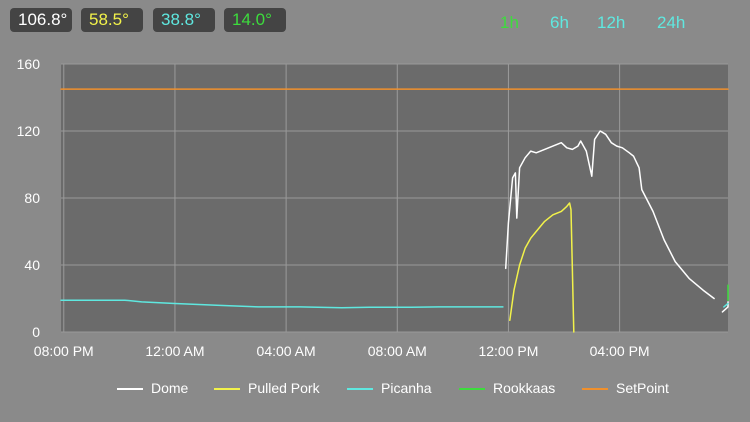 This screenshot has width=750, height=422. I want to click on x-tick-label: 04:00 PM, so click(620, 351).